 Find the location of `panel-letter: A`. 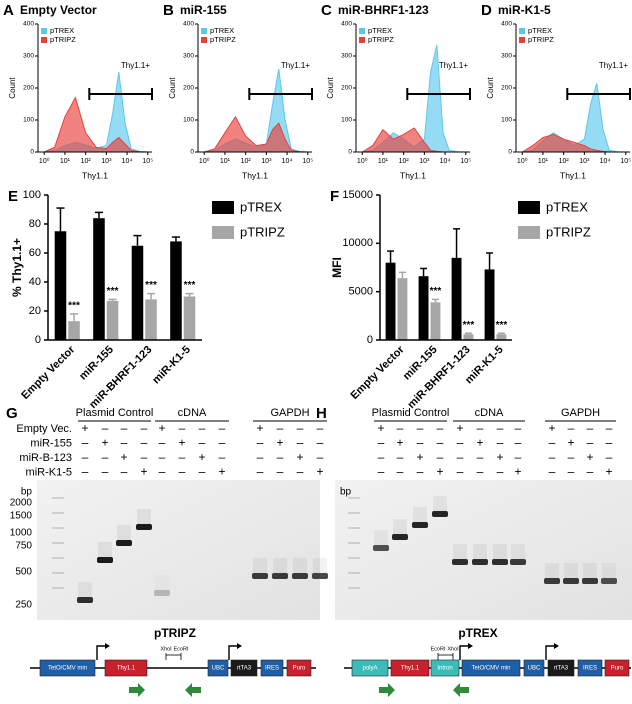

panel-letter: A is located at coordinates (8, 10).